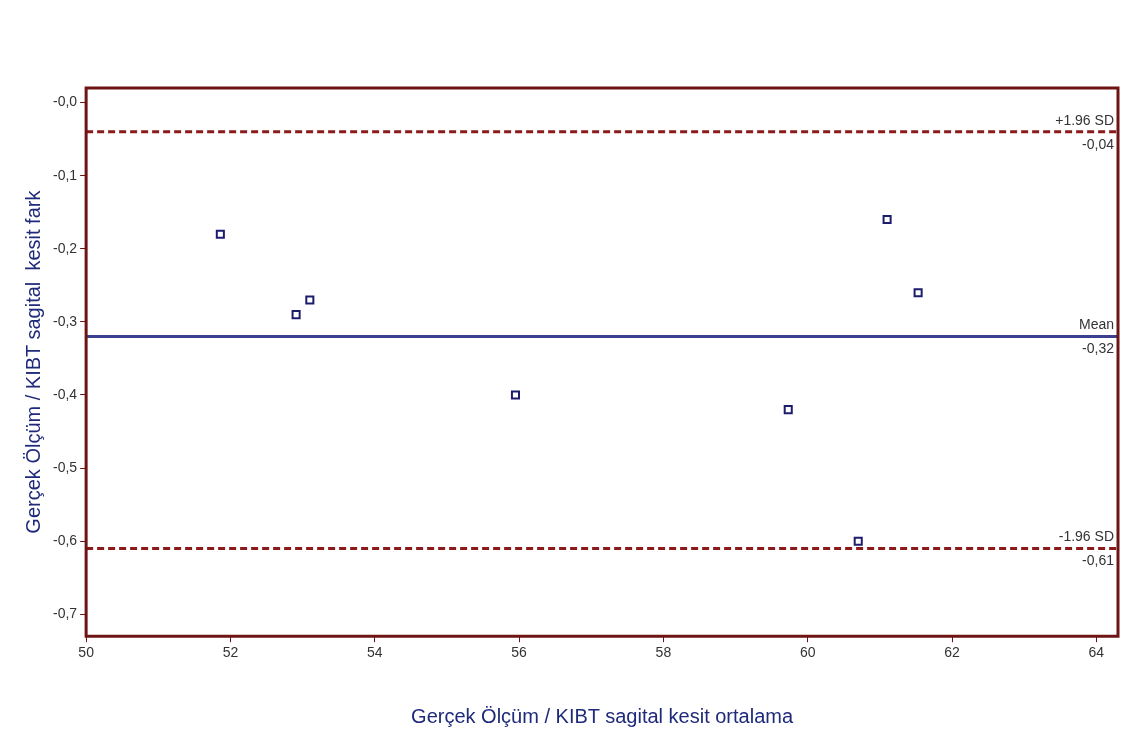 The height and width of the screenshot is (756, 1141). Describe the element at coordinates (65, 613) in the screenshot. I see `y-tick-label: -0,7` at that location.